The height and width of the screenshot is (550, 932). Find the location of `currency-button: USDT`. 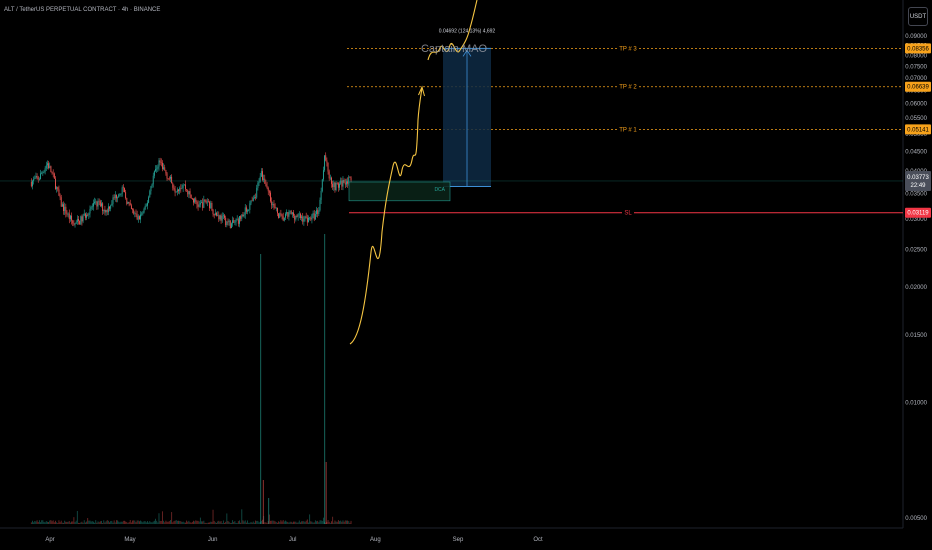

currency-button: USDT is located at coordinates (918, 16).